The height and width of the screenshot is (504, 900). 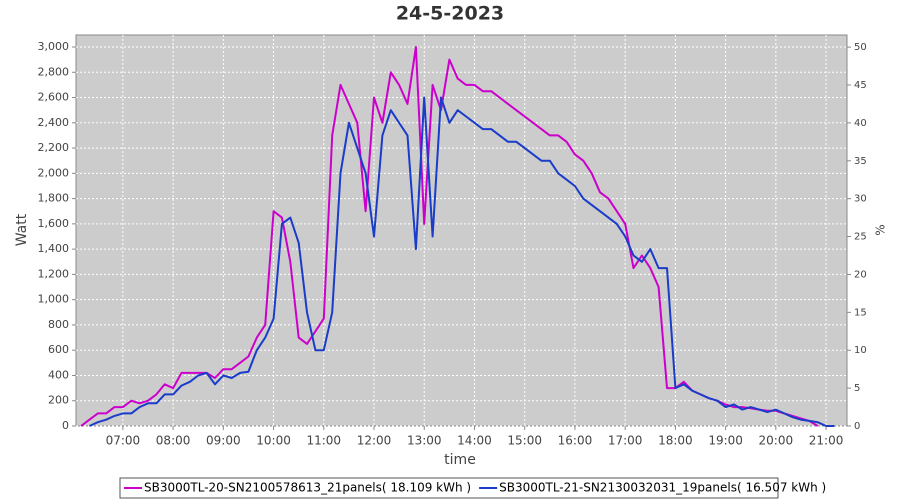 I want to click on y2-tick-label: 15, so click(x=860, y=312).